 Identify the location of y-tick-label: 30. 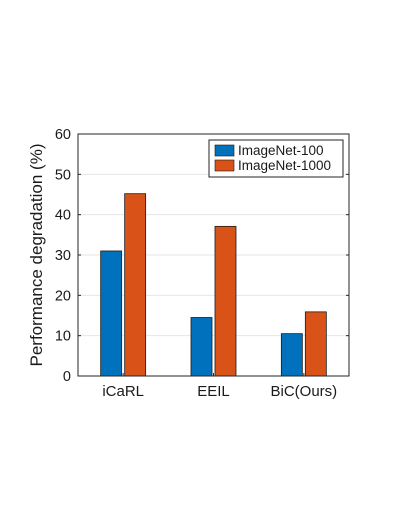
(63, 256).